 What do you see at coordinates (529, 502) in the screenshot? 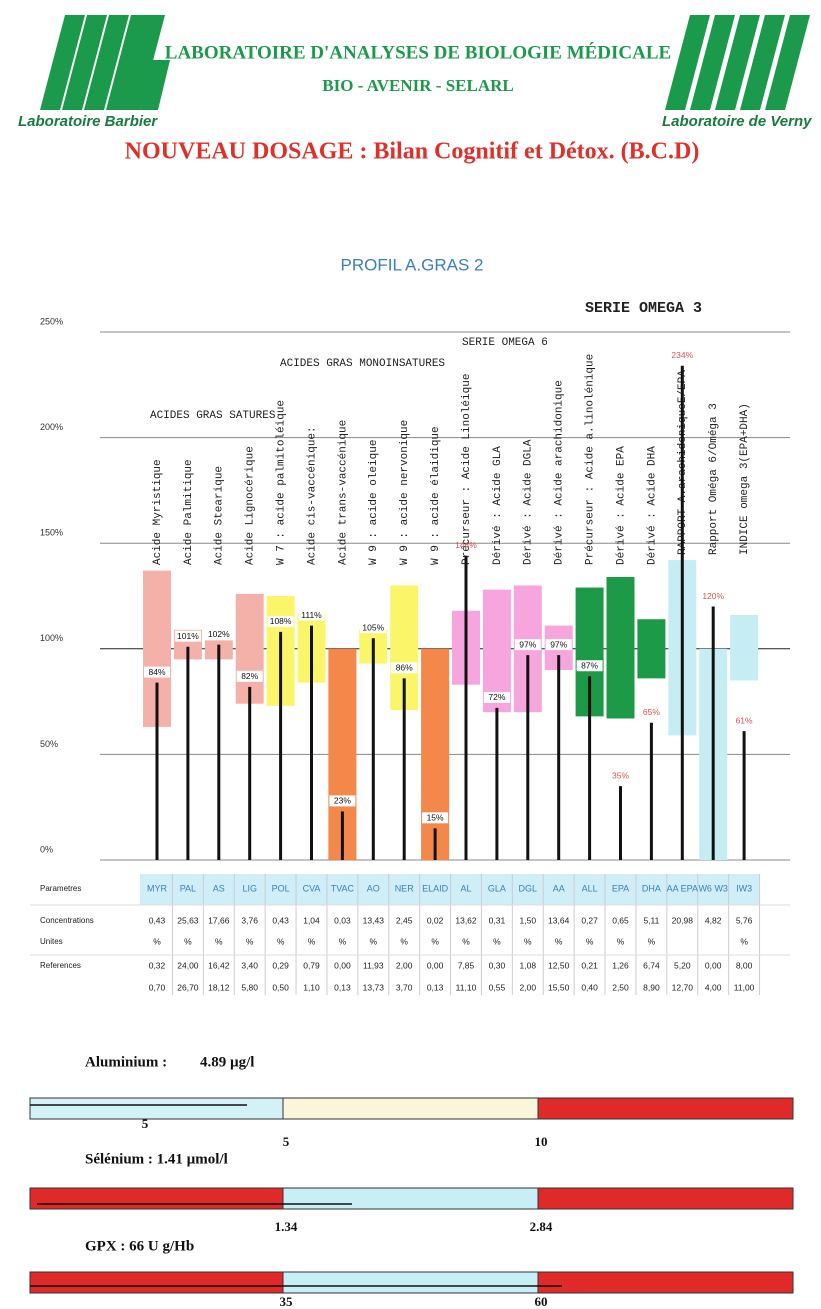
I see `parameter-name: Dérivé : Acide DGLA` at bounding box center [529, 502].